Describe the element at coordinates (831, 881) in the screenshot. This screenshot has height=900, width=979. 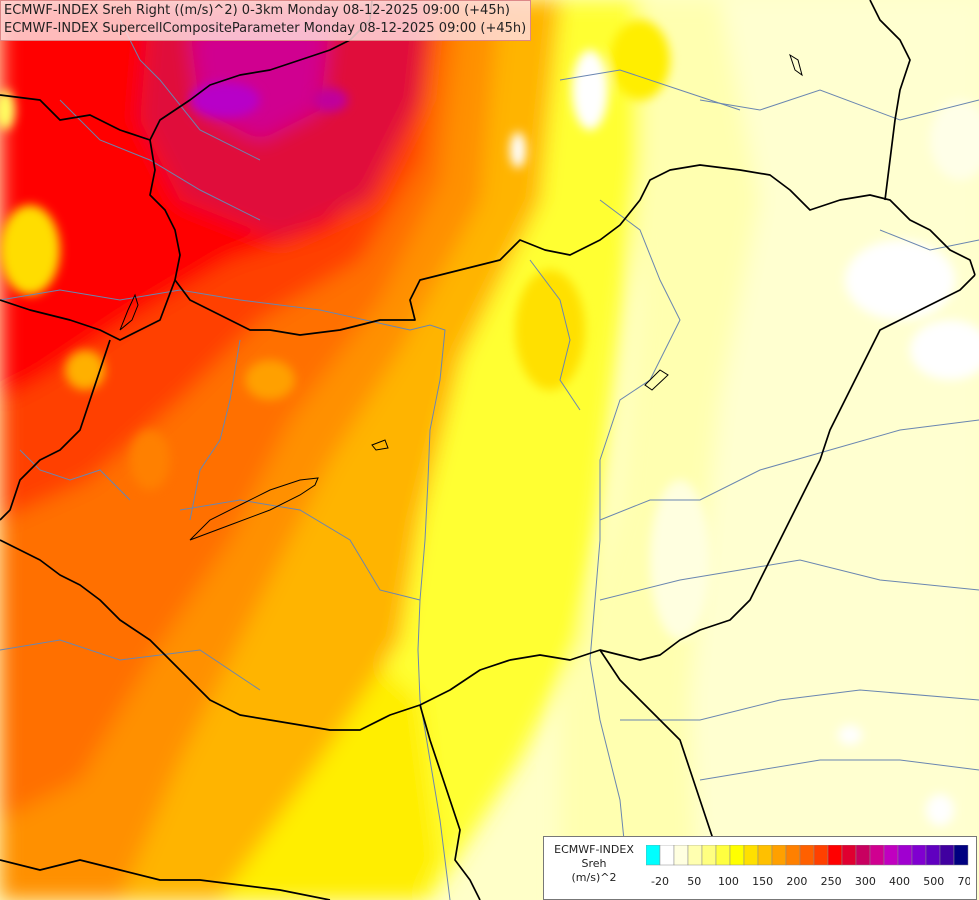
I see `legend-tick-label: 250` at that location.